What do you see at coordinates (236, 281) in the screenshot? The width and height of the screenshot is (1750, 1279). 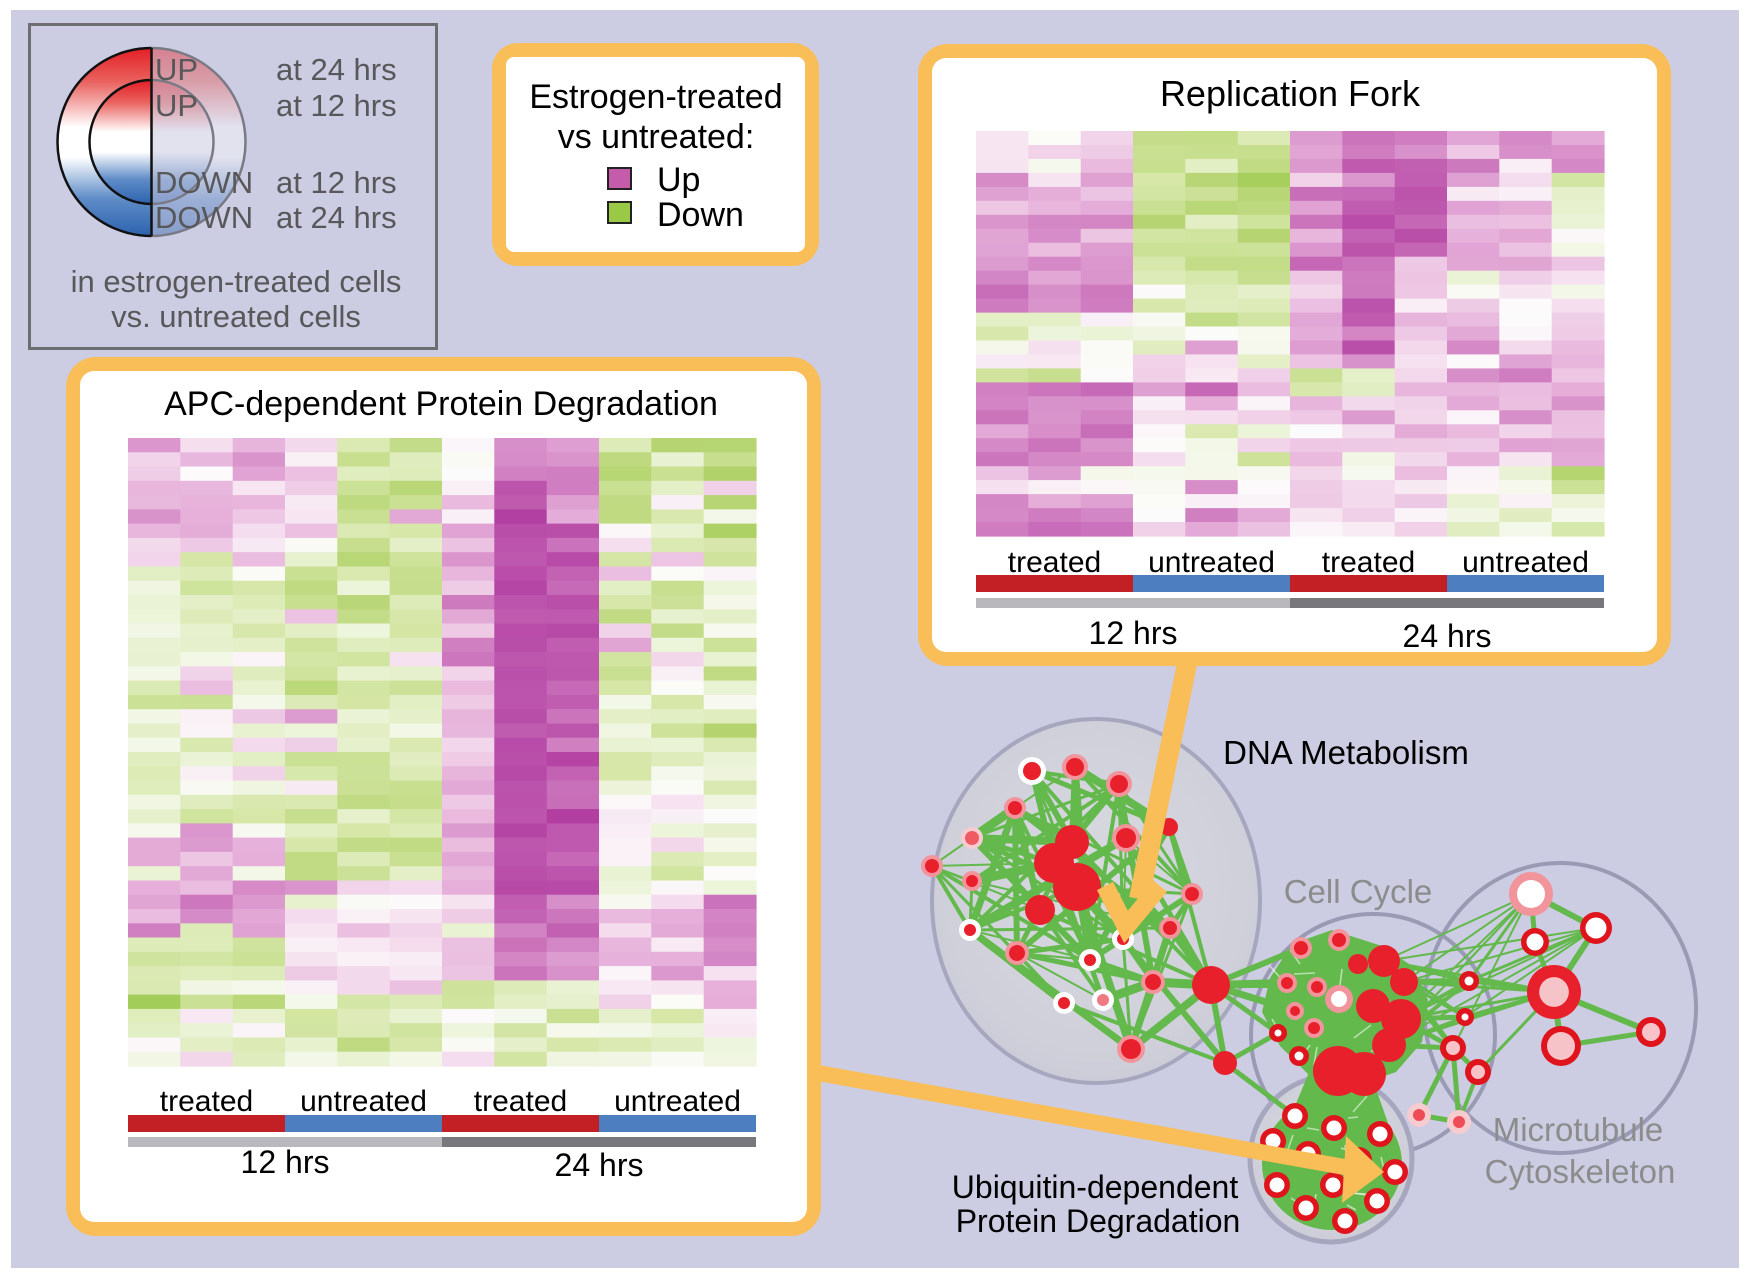 I see `svg-text: in estrogen-treated cells` at bounding box center [236, 281].